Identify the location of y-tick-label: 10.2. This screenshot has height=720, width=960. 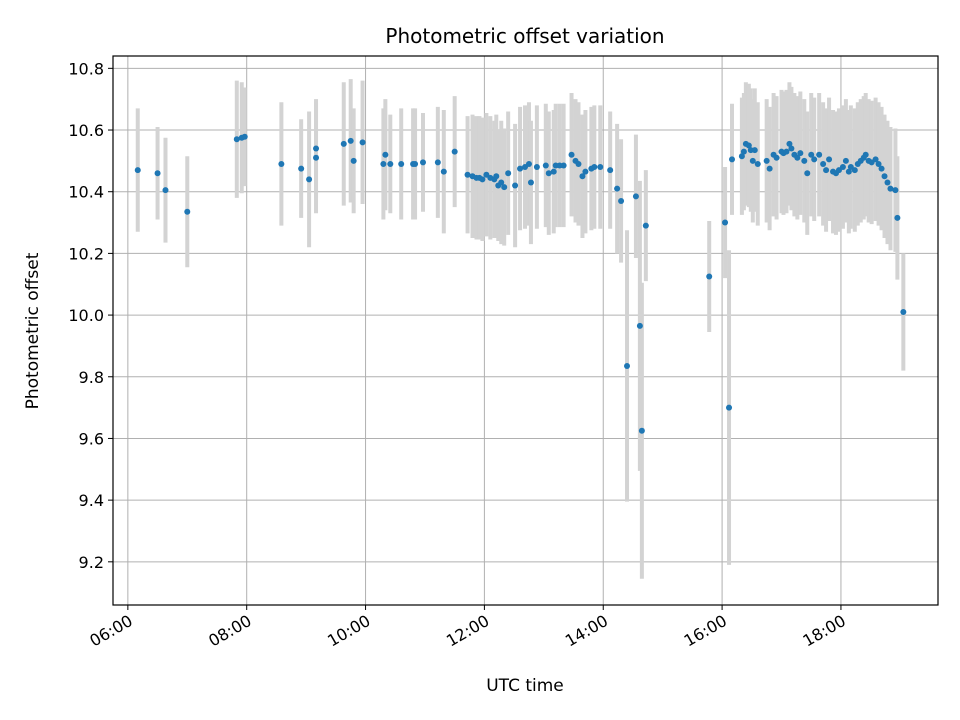
(86, 253).